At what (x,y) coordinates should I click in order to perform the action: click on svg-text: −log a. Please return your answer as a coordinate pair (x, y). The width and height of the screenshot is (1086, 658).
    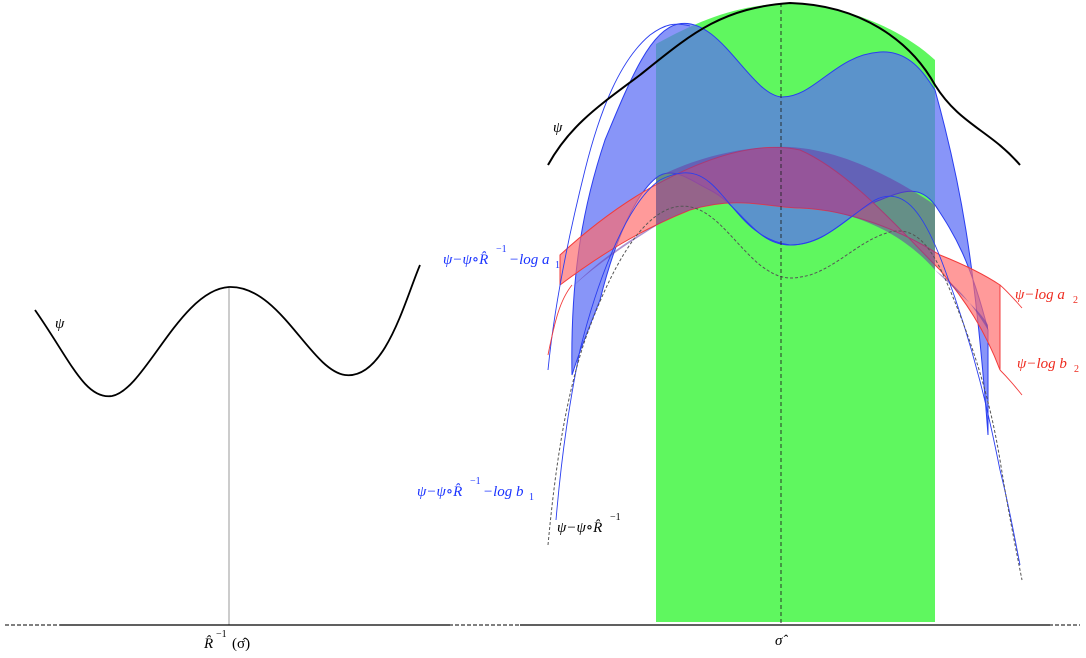
    Looking at the image, I should click on (529, 260).